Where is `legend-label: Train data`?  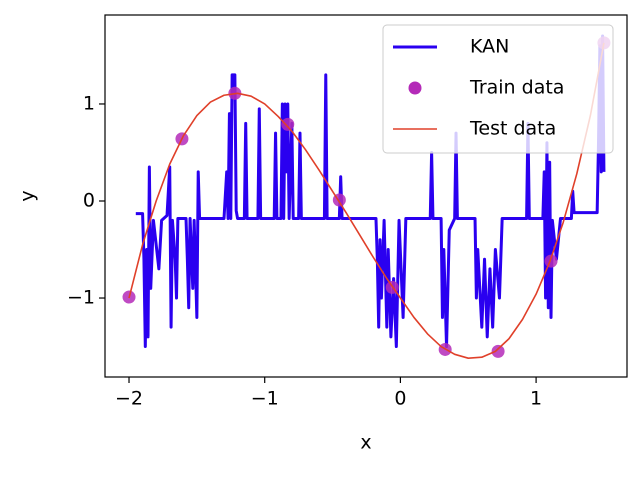
legend-label: Train data is located at coordinates (516, 88).